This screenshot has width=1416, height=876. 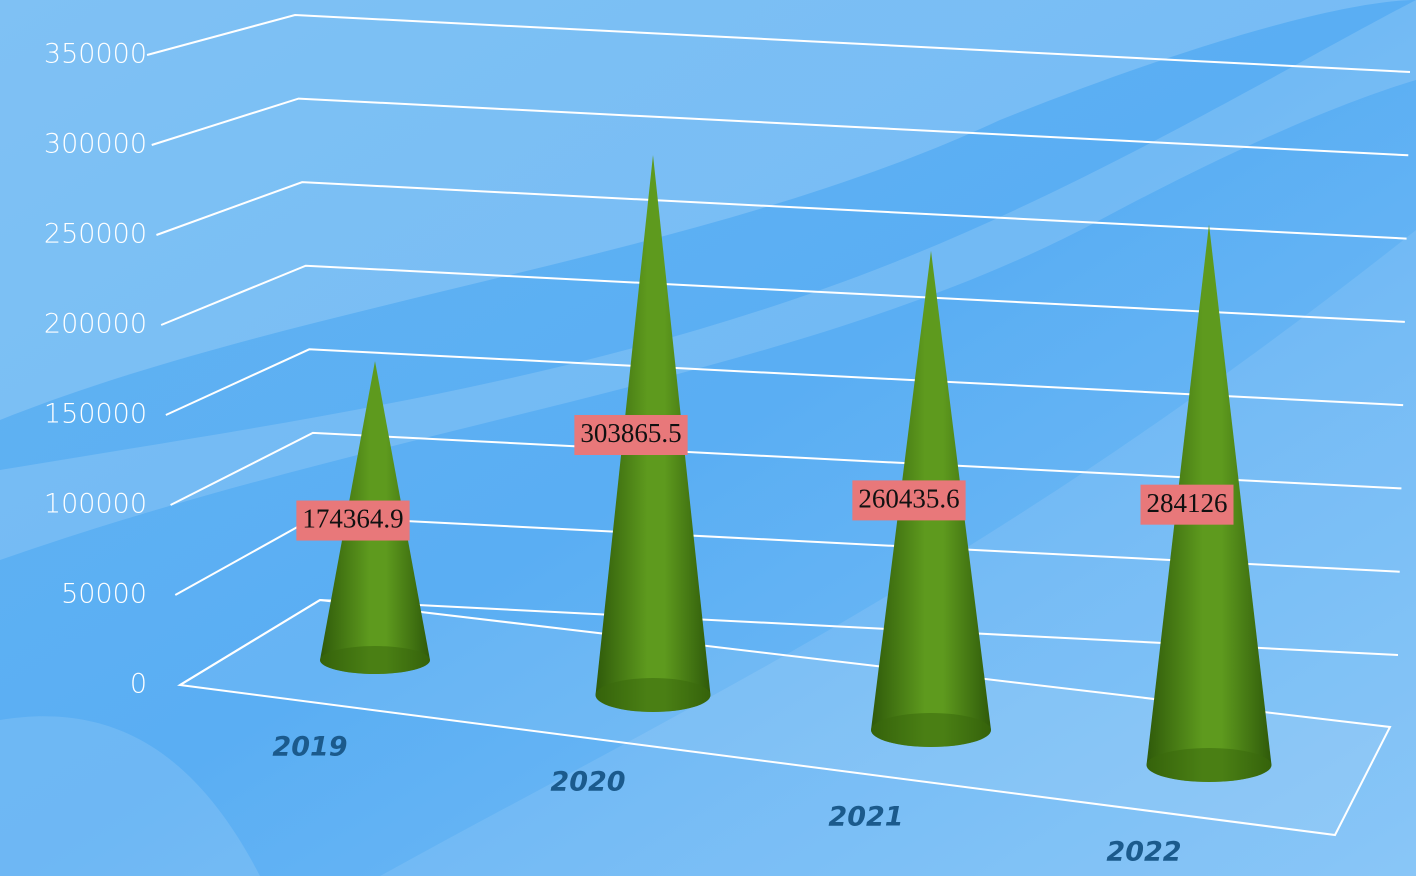 What do you see at coordinates (587, 782) in the screenshot?
I see `x-tick-label: 2020` at bounding box center [587, 782].